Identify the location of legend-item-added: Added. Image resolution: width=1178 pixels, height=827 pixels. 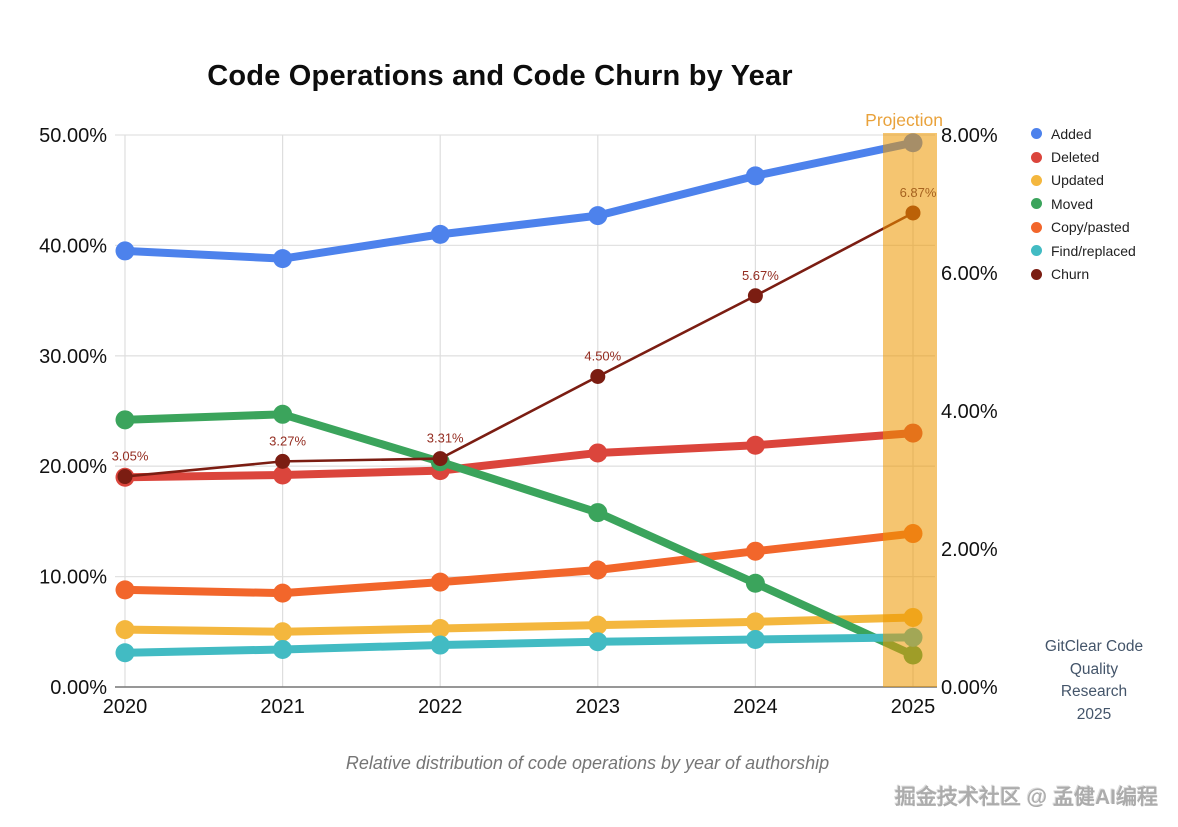
(1104, 133).